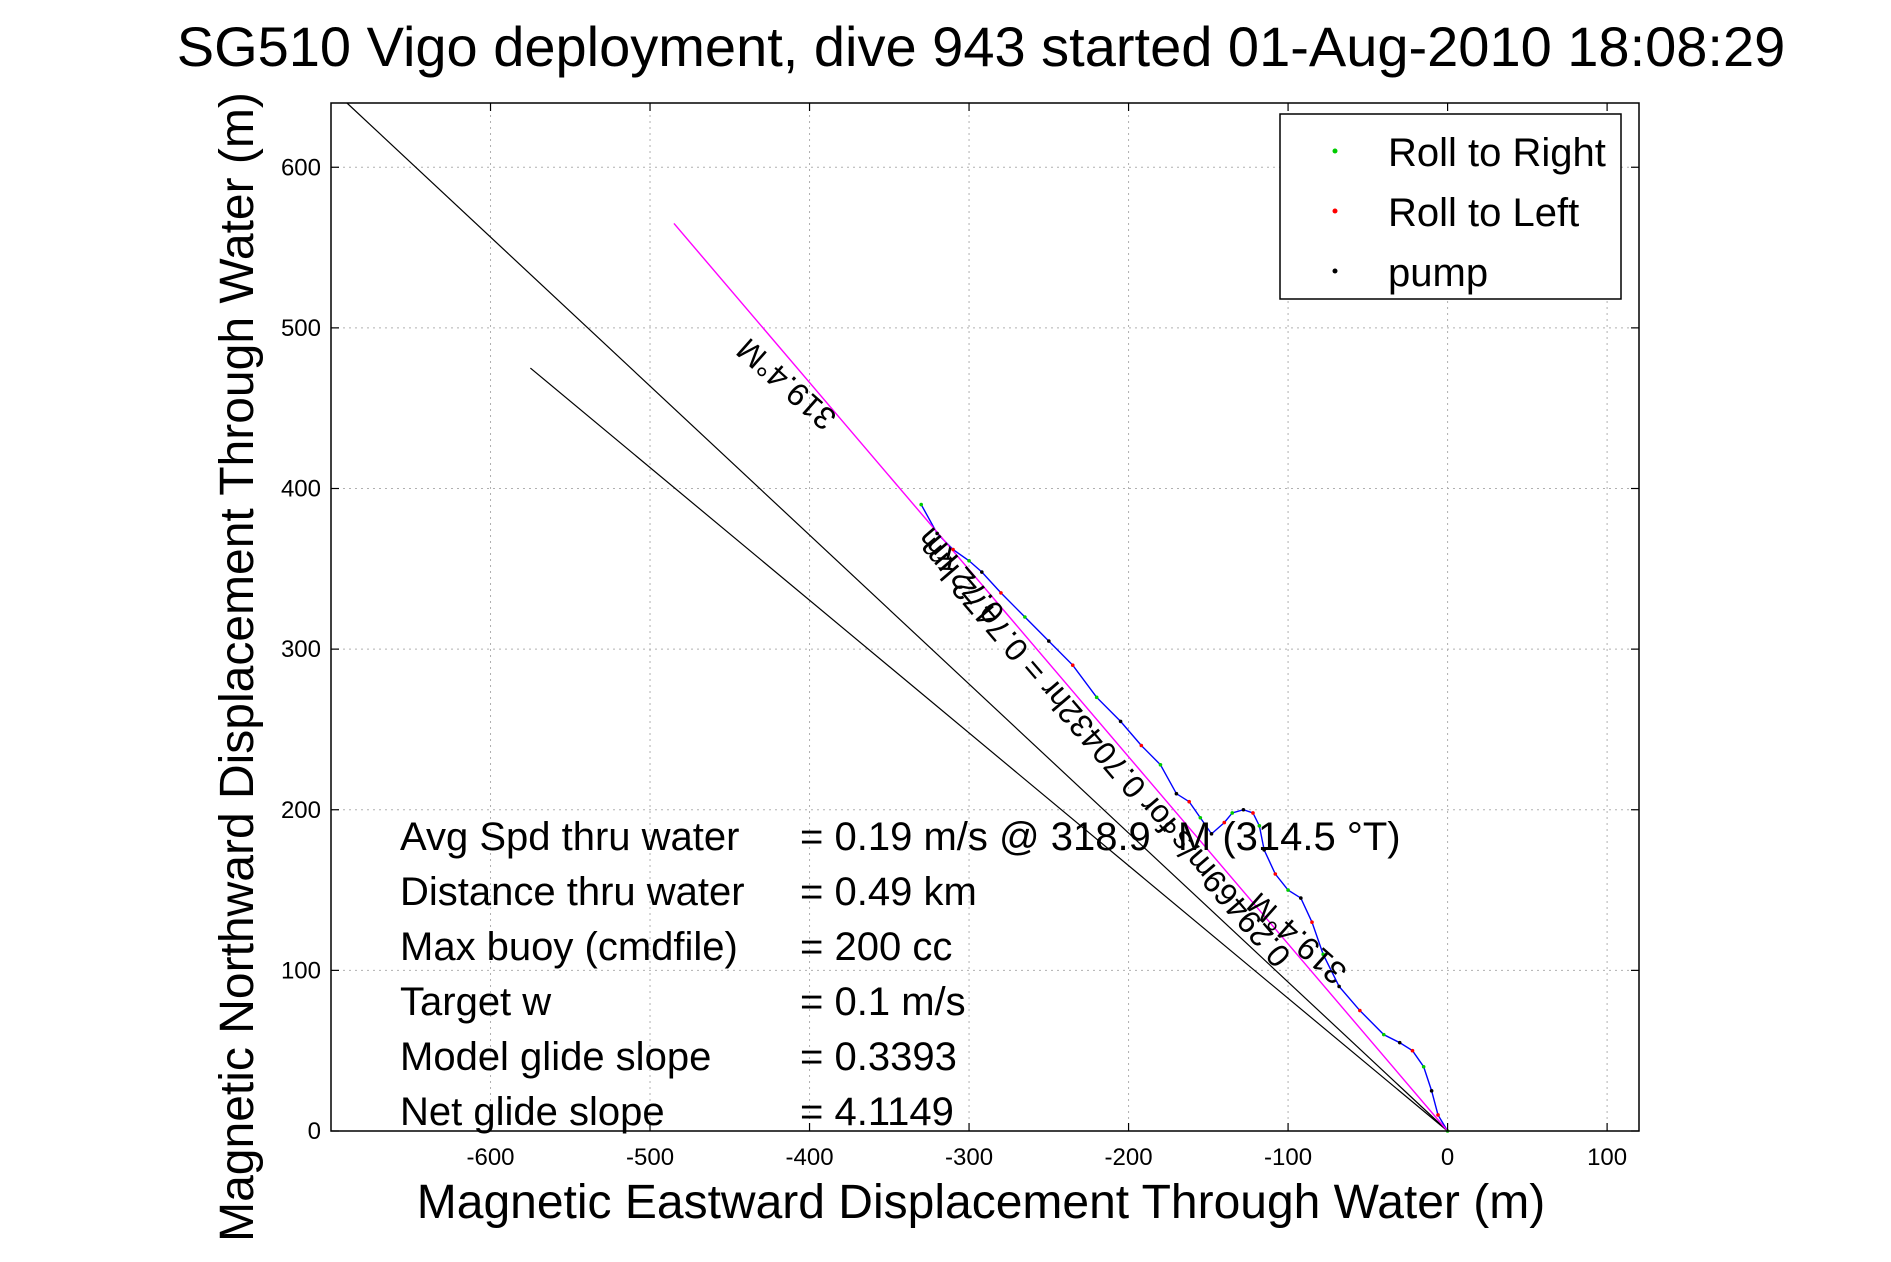  I want to click on legend-box, so click(1450, 206).